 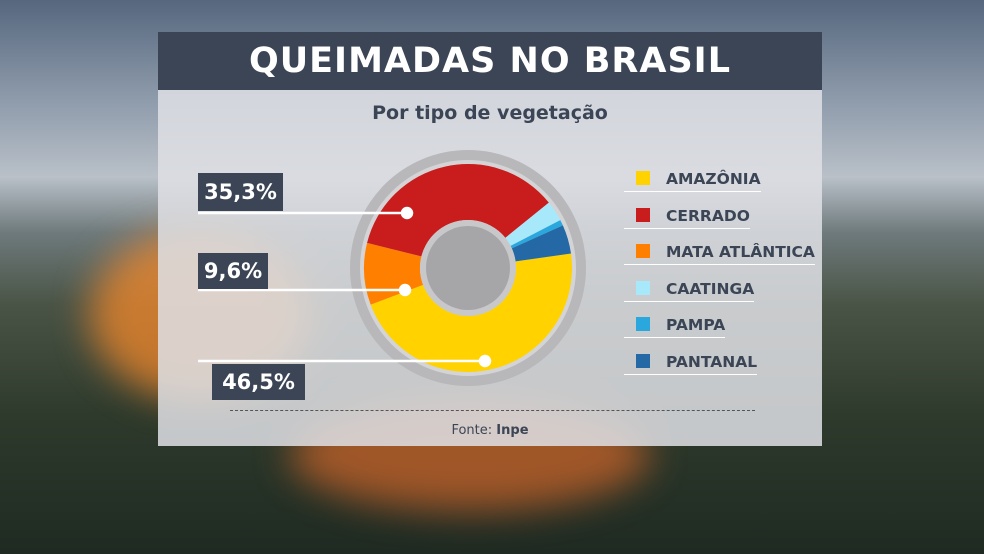 I want to click on legend-label: PAMPA, so click(x=696, y=325).